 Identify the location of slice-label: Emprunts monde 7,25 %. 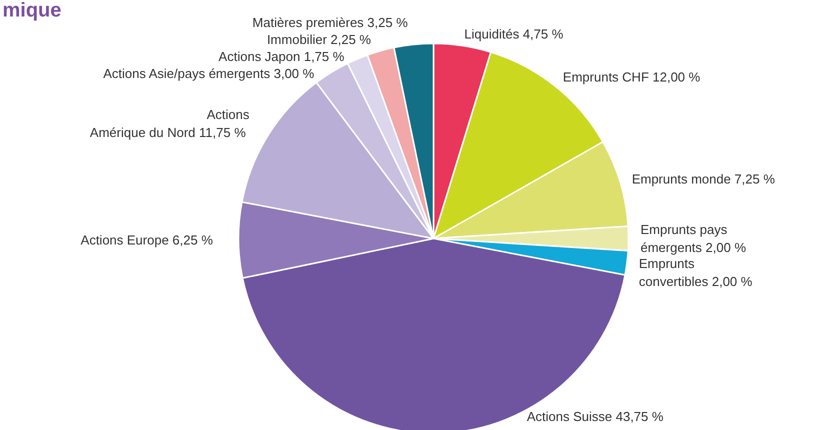
(704, 179).